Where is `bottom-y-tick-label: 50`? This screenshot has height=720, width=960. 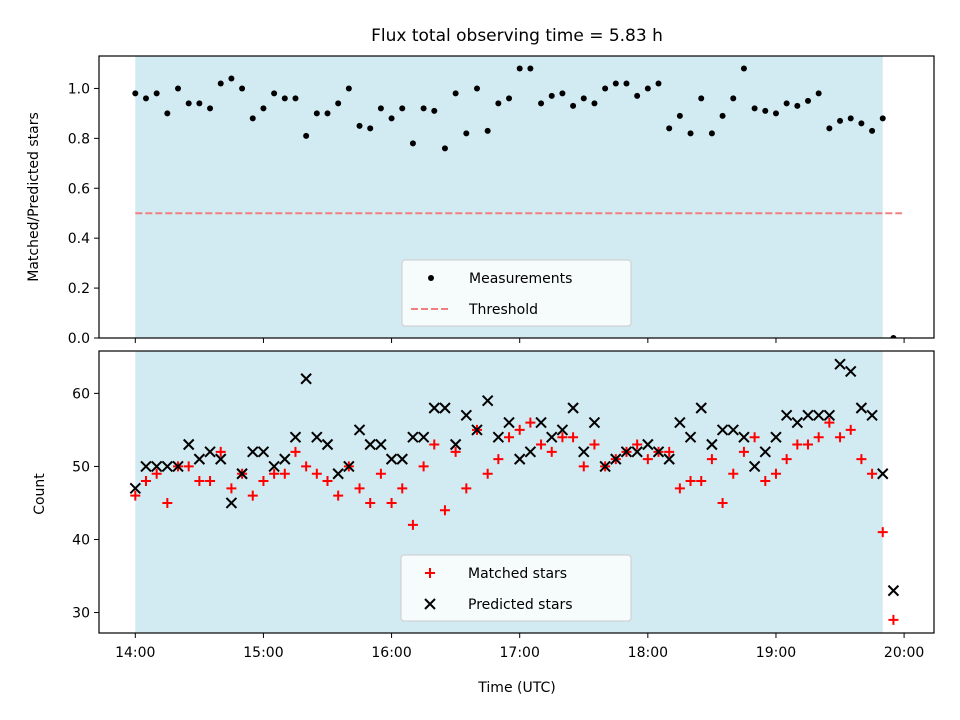 bottom-y-tick-label: 50 is located at coordinates (81, 467).